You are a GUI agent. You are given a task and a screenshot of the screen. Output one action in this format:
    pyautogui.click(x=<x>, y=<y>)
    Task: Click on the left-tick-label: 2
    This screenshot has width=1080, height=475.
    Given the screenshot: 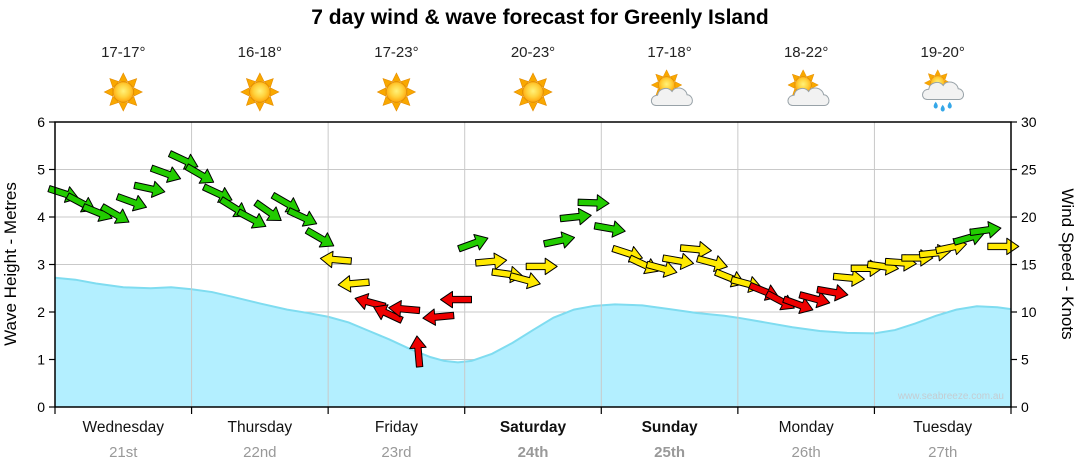 What is the action you would take?
    pyautogui.click(x=41, y=312)
    